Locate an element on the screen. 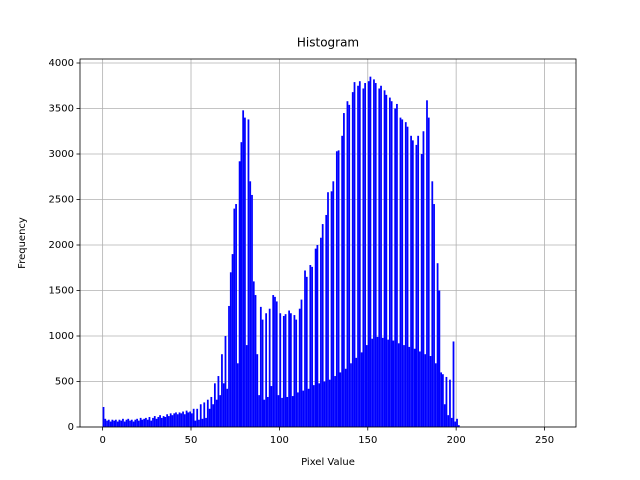  y-axis-label: Frequency is located at coordinates (22, 243).